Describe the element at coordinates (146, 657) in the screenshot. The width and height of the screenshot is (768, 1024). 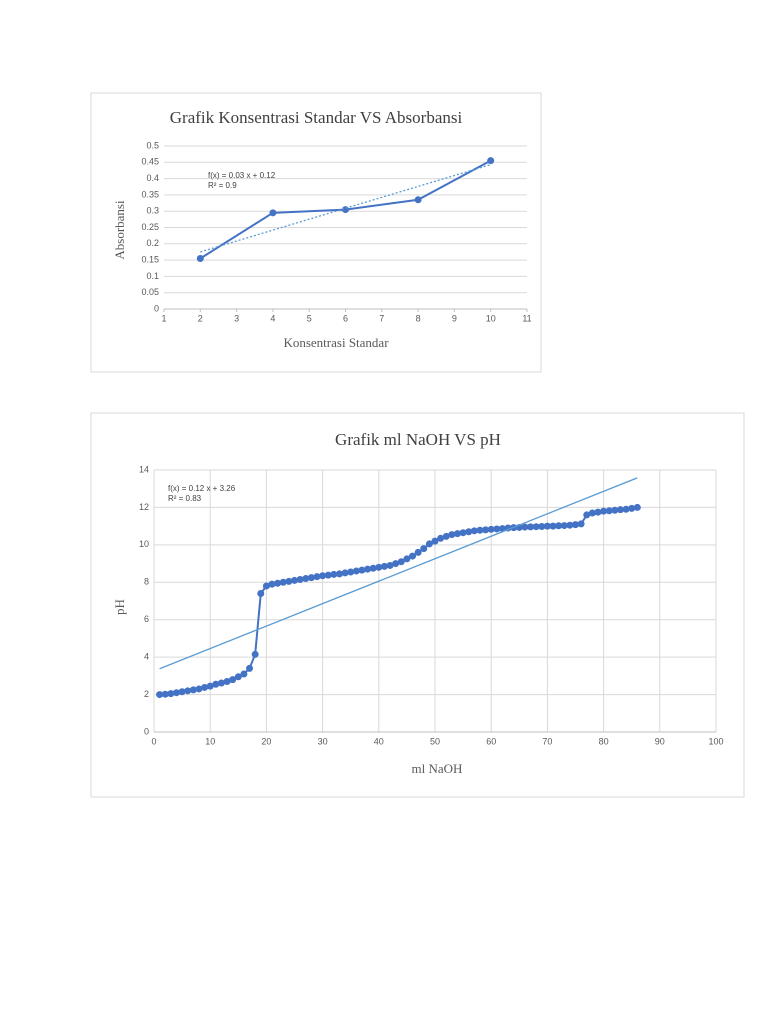
I see `y-tick-label: 4` at that location.